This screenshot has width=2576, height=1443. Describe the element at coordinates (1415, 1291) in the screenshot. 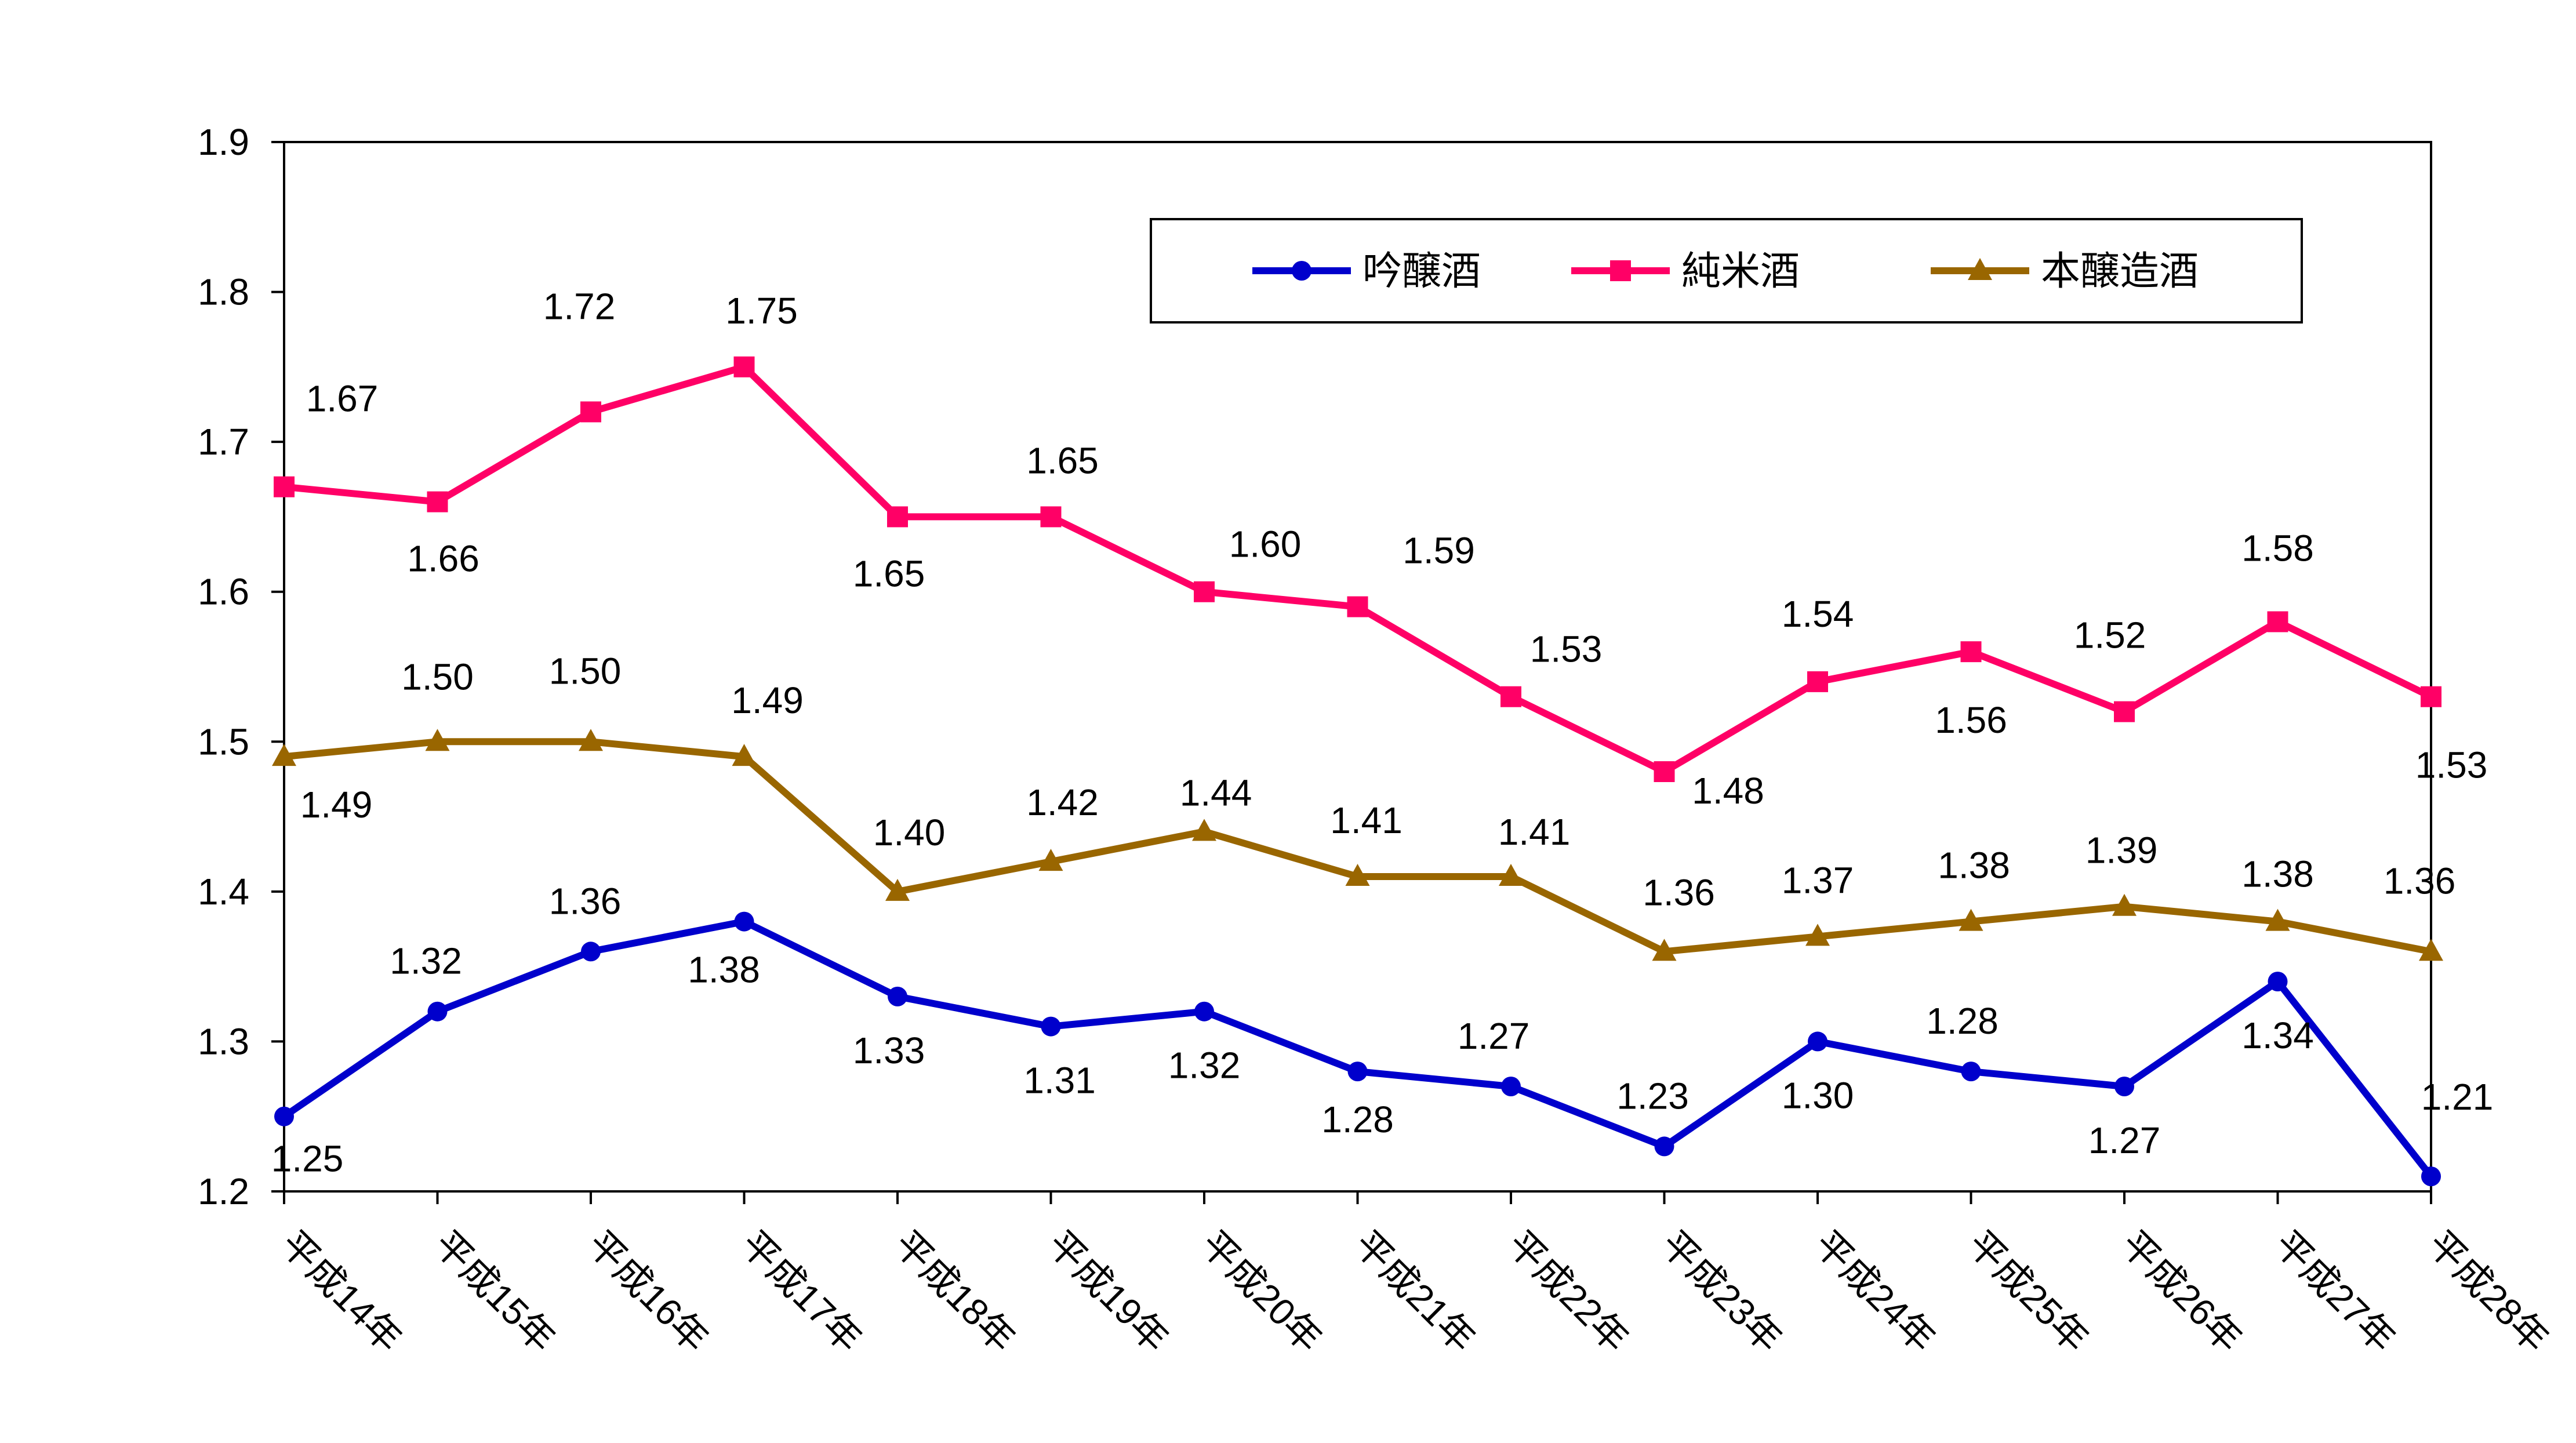

I see `x-tick-label: 平成21年` at that location.